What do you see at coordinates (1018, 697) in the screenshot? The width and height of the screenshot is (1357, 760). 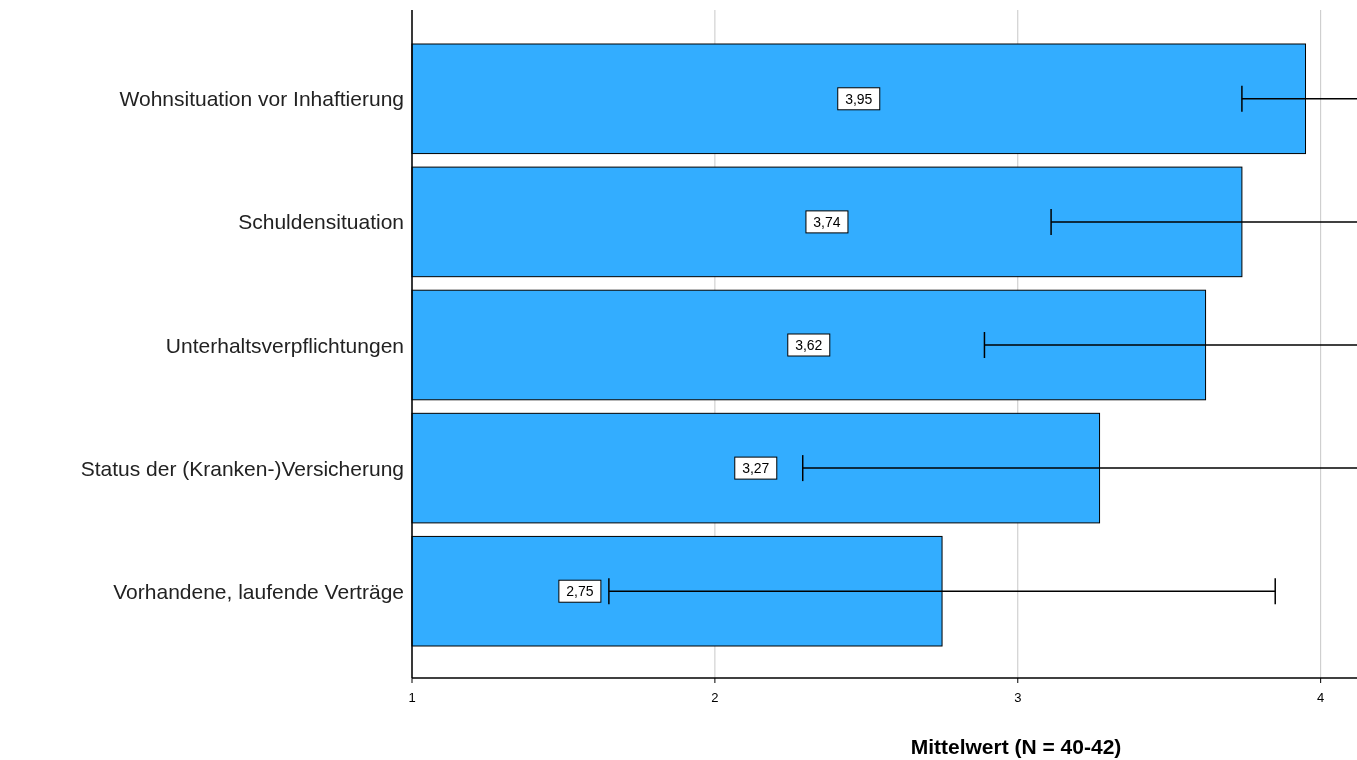 I see `x-tick-label: 3` at bounding box center [1018, 697].